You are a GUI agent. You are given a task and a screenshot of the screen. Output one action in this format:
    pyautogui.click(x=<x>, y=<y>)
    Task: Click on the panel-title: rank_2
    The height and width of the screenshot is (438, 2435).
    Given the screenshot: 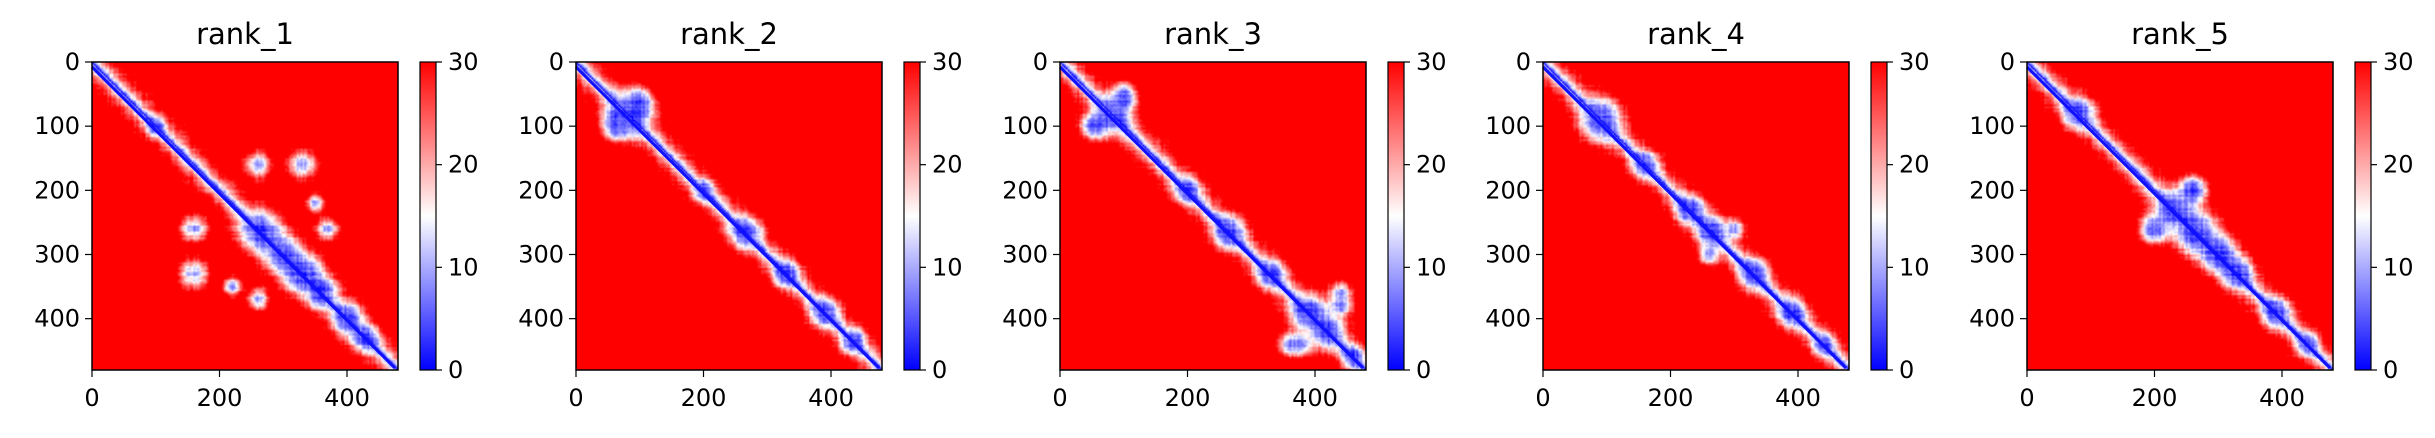 What is the action you would take?
    pyautogui.click(x=729, y=34)
    